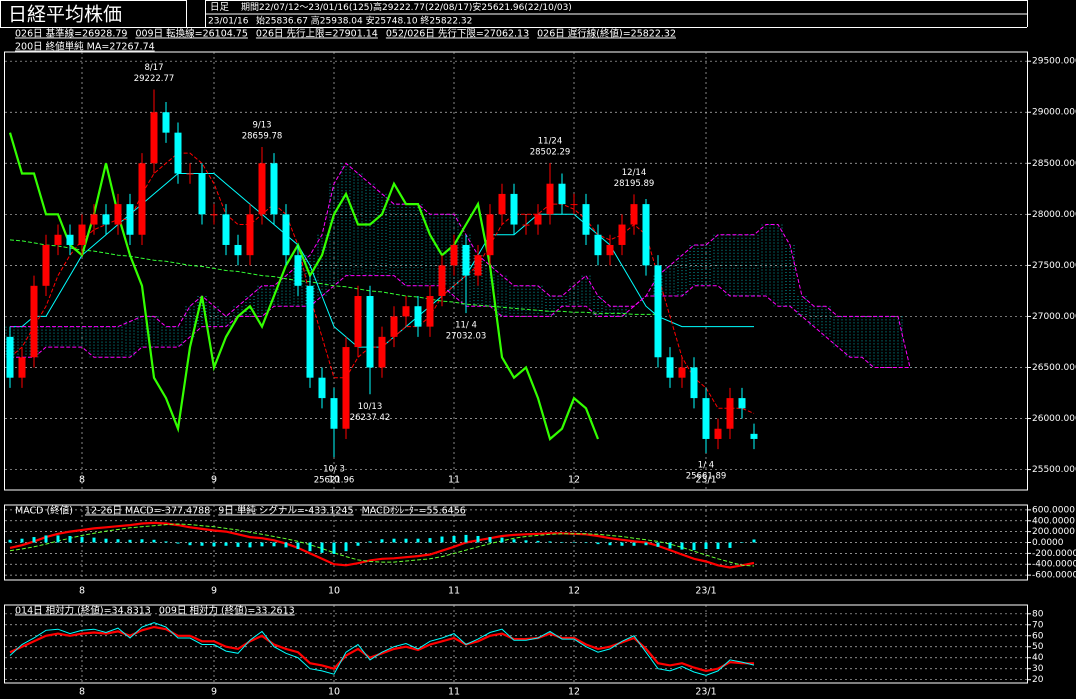  Describe the element at coordinates (370, 418) in the screenshot. I see `annotation-value: 26237.42` at that location.